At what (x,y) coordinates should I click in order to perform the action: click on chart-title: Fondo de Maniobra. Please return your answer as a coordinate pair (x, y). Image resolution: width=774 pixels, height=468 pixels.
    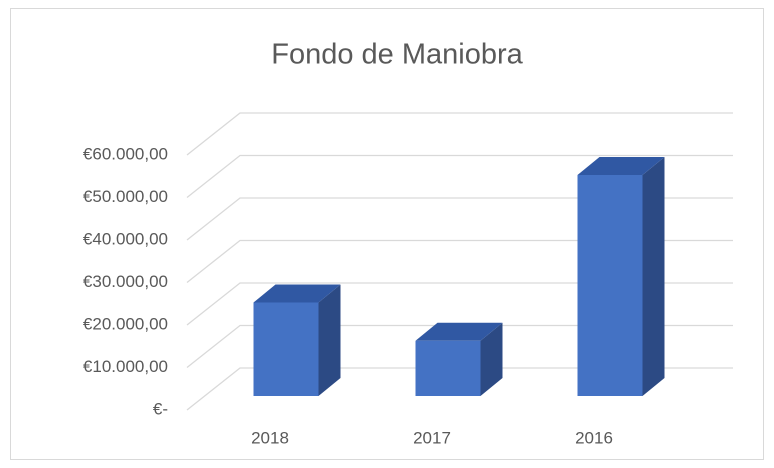
    Looking at the image, I should click on (397, 55).